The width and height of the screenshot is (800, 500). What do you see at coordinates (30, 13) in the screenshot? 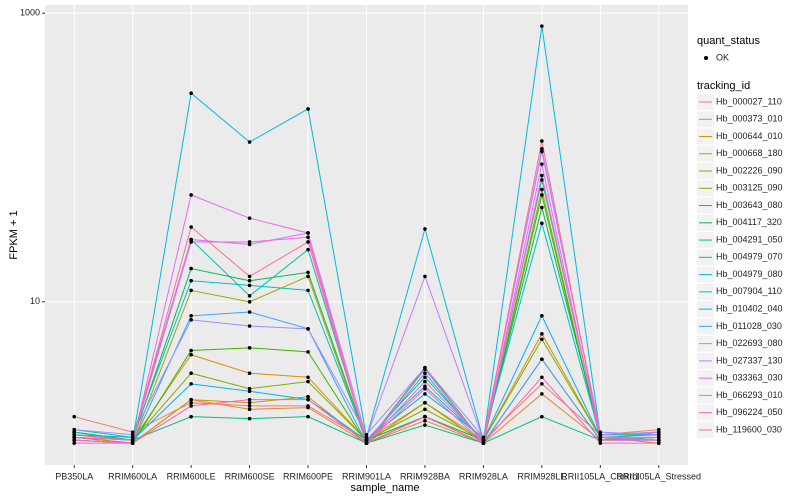
I see `y-tick-label: 1000` at bounding box center [30, 13].